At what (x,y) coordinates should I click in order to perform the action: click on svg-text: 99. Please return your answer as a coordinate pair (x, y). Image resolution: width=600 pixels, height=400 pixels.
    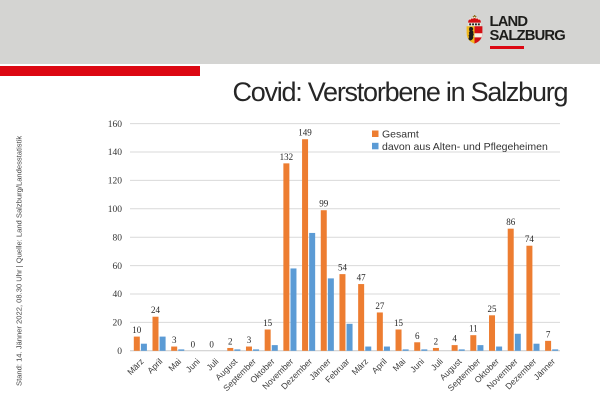
    Looking at the image, I should click on (324, 204).